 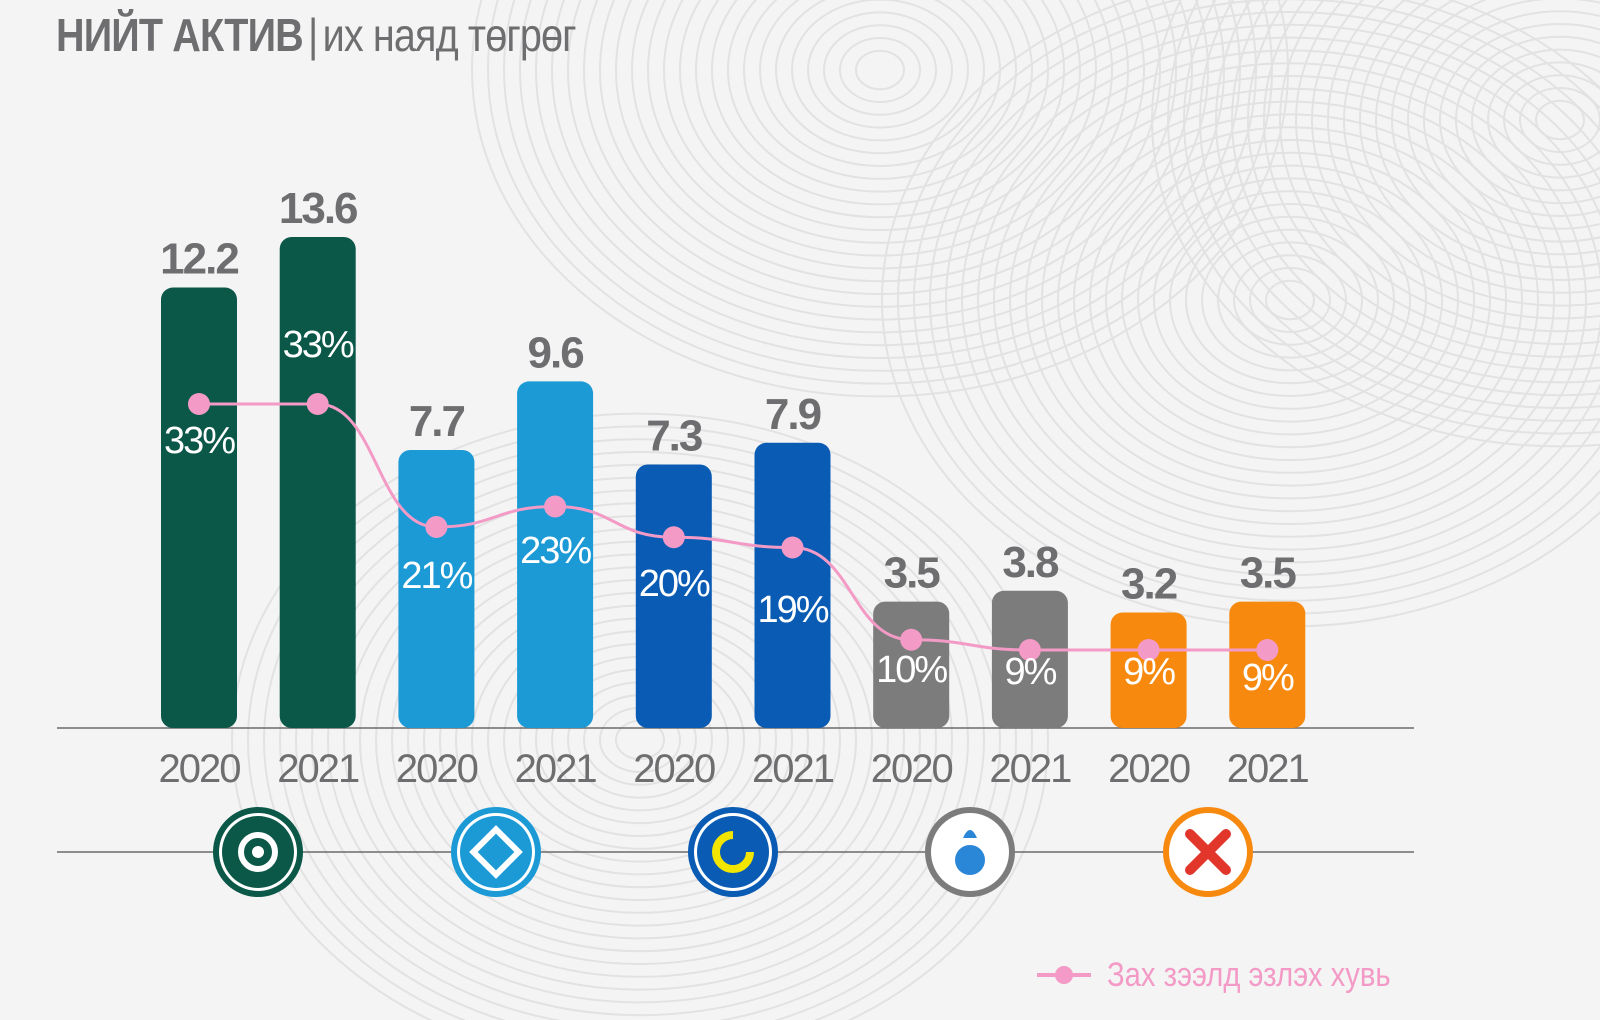 I want to click on chart-title: НИЙТ АКТИВ | их наяд төгрөг, so click(x=316, y=35).